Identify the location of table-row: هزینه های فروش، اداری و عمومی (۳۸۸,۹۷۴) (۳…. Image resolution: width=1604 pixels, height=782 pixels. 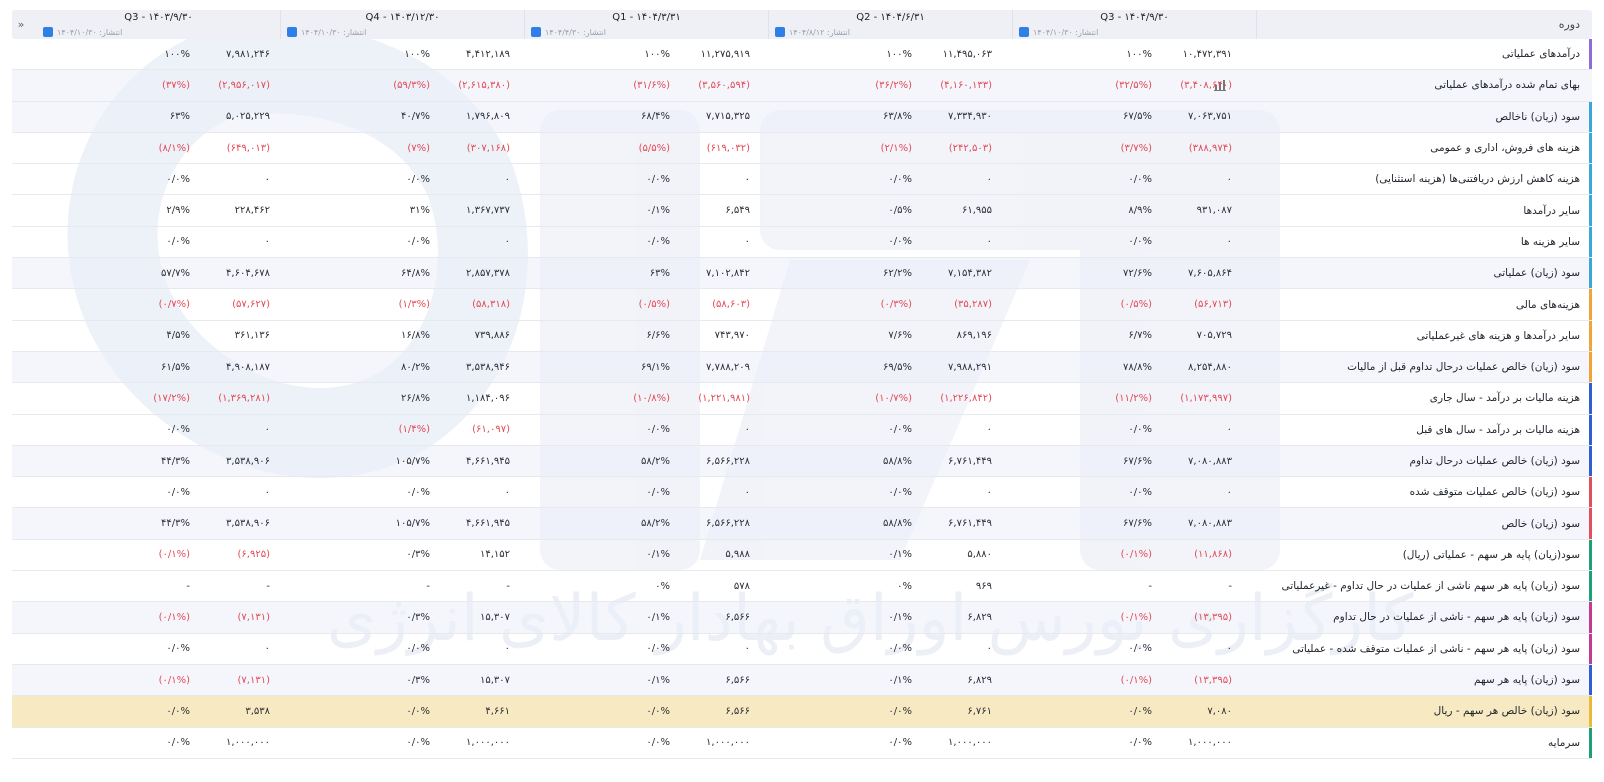
(802, 148).